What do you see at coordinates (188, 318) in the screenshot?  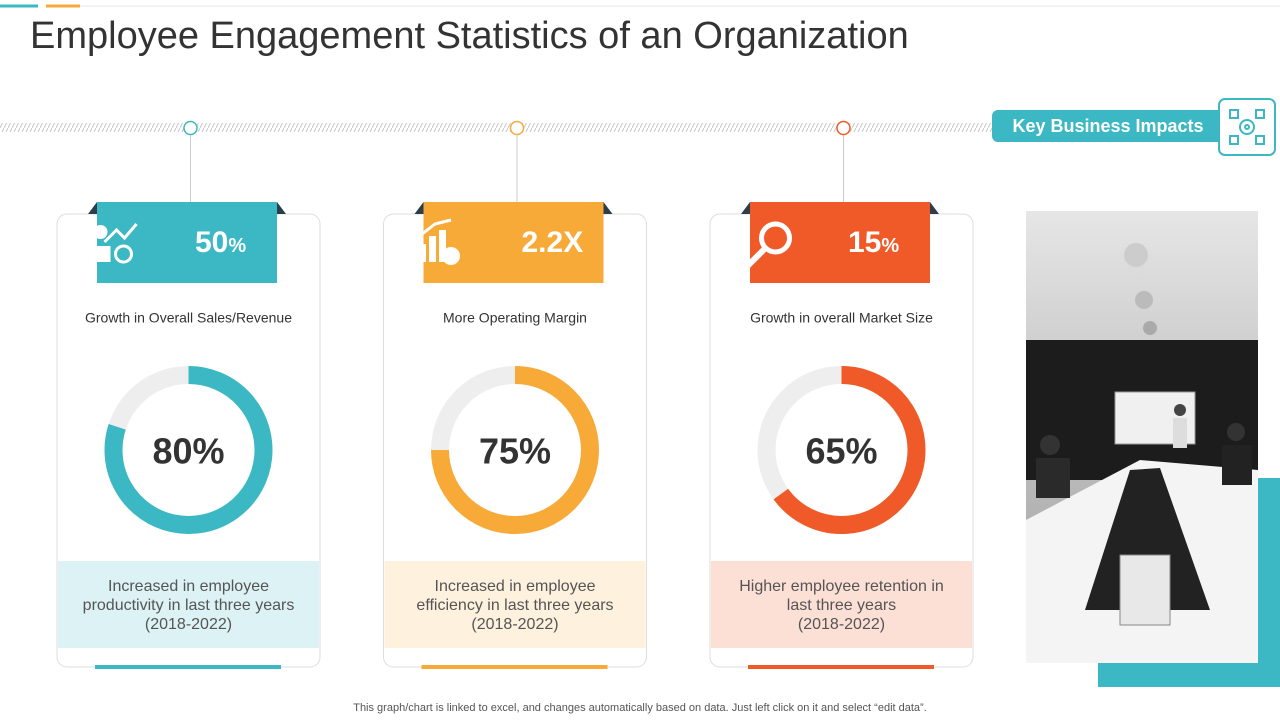 I see `subtitle: Growth in Overall Sales/Revenue` at bounding box center [188, 318].